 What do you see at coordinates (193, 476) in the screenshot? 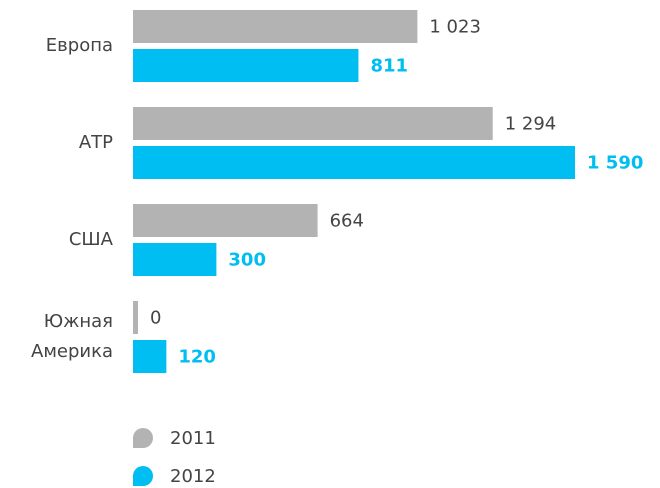
I see `legend-label: 2012` at bounding box center [193, 476].